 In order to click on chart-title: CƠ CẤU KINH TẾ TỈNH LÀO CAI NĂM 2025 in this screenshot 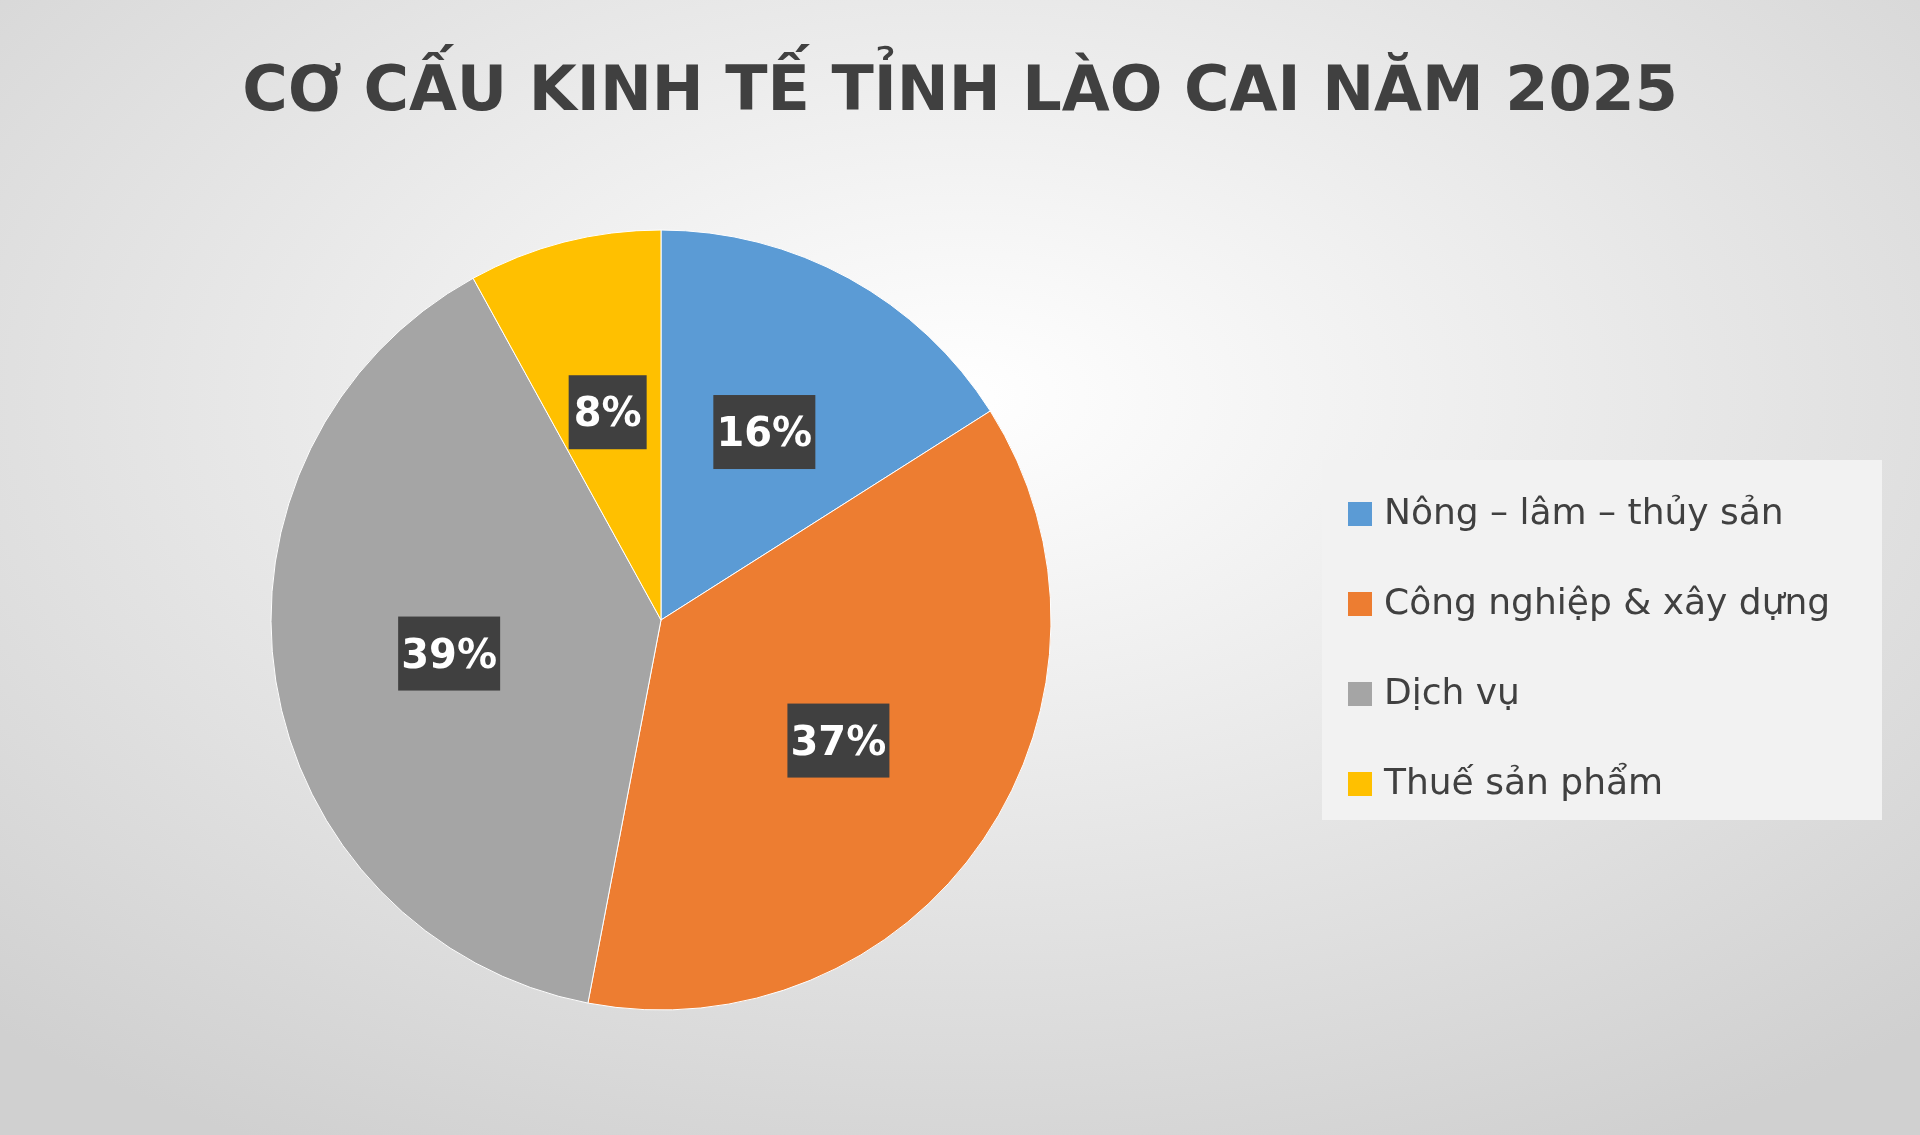, I will do `click(960, 84)`.